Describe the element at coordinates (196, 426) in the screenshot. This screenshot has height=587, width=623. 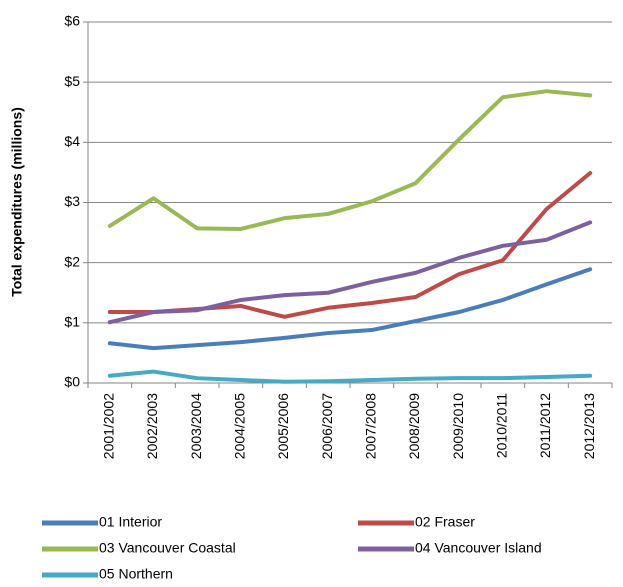
I see `x-tick-label: 2003/2004` at that location.